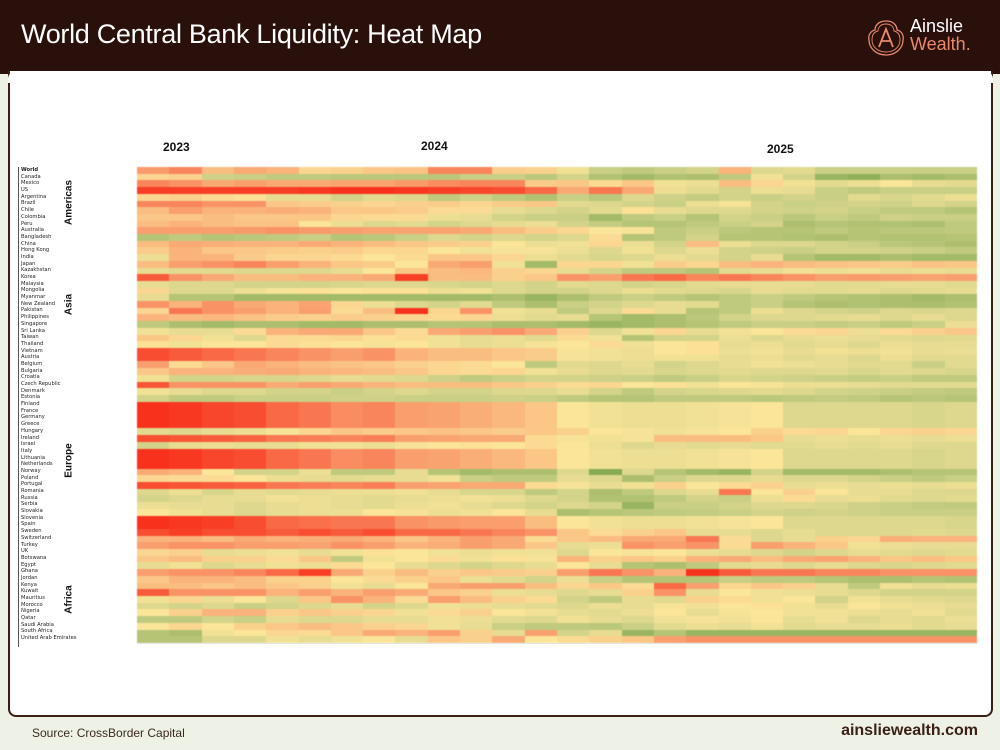 The image size is (1000, 750). I want to click on website-link: ainsliewealth.com, so click(909, 730).